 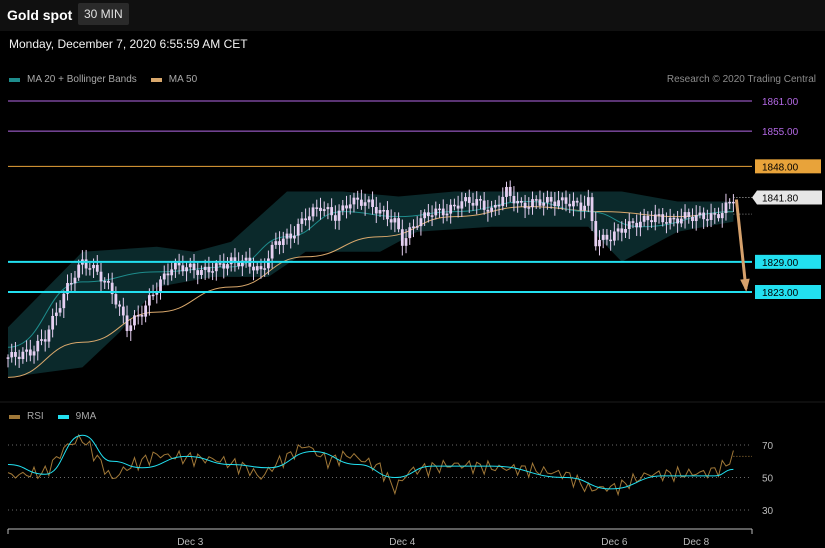 What do you see at coordinates (780, 102) in the screenshot?
I see `level-label-1861.00: 1861.00` at bounding box center [780, 102].